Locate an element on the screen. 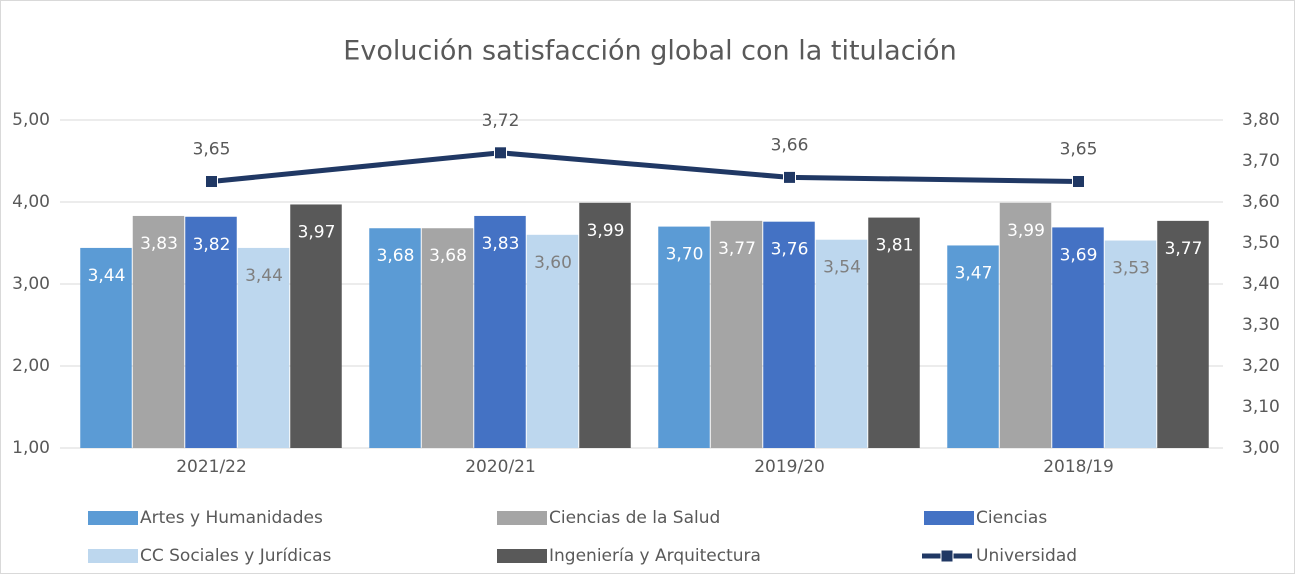 This screenshot has width=1295, height=578. y2-tick-label: 3,50 is located at coordinates (1261, 243).